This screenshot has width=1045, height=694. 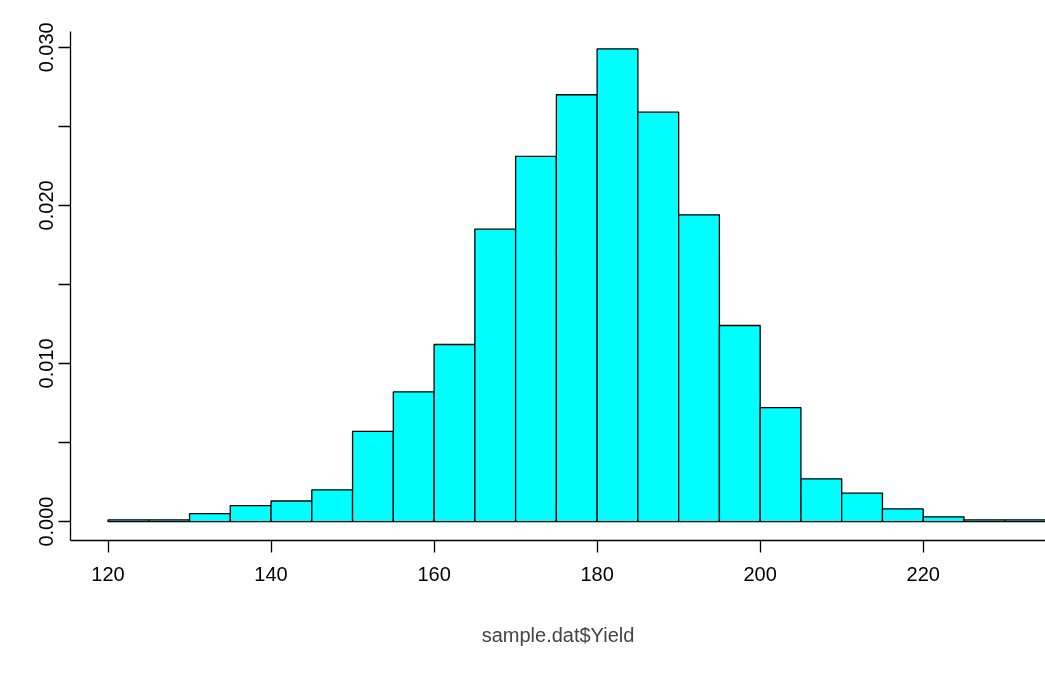 What do you see at coordinates (46, 521) in the screenshot?
I see `y-tick-label: 0.000` at bounding box center [46, 521].